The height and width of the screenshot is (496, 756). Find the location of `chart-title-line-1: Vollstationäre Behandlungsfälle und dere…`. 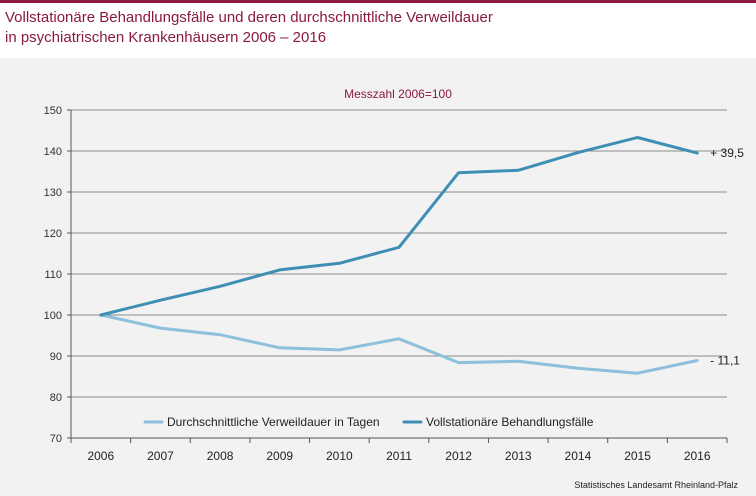

chart-title-line-1: Vollstationäre Behandlungsfälle und dere… is located at coordinates (249, 17).